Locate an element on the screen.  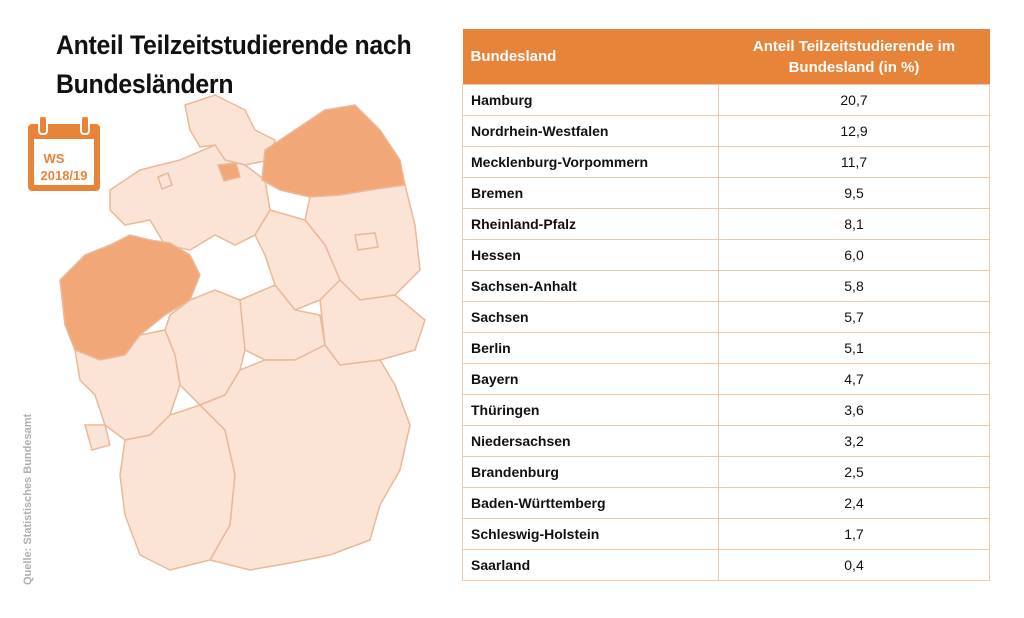
table-cell-state: Schleswig-Holstein is located at coordinates (590, 534).